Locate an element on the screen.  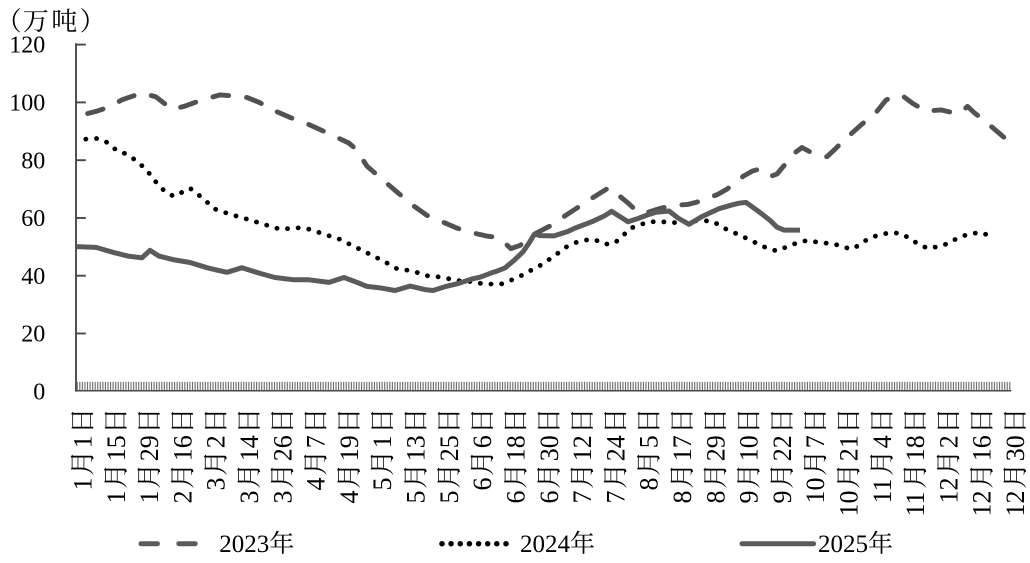
svg-text: 100 is located at coordinates (27, 104).